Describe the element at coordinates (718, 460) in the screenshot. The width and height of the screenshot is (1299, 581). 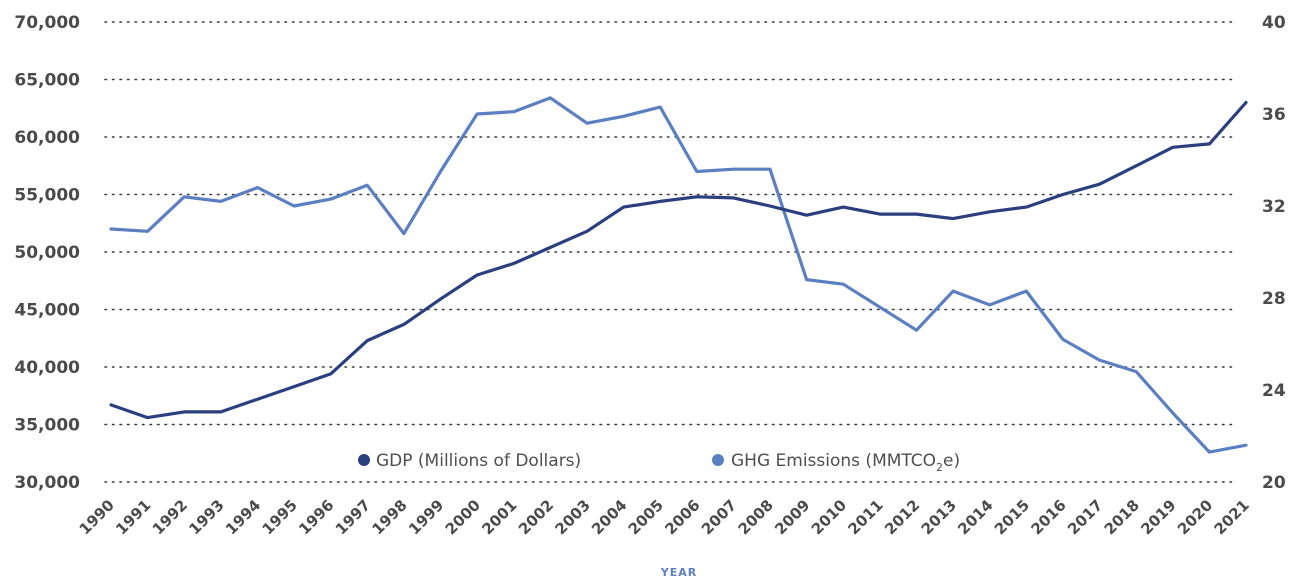
I see `legend-marker-ghg` at that location.